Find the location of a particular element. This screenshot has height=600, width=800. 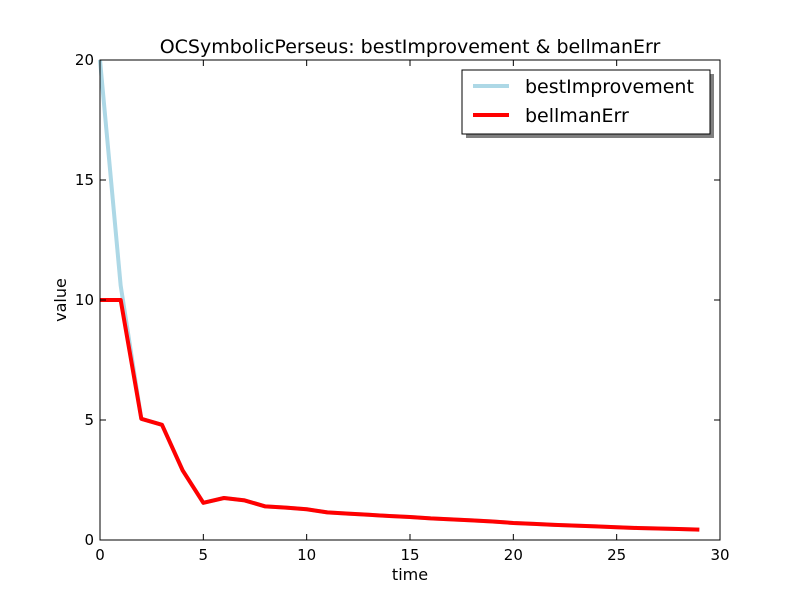

x-tick-label: 30 is located at coordinates (719, 555).